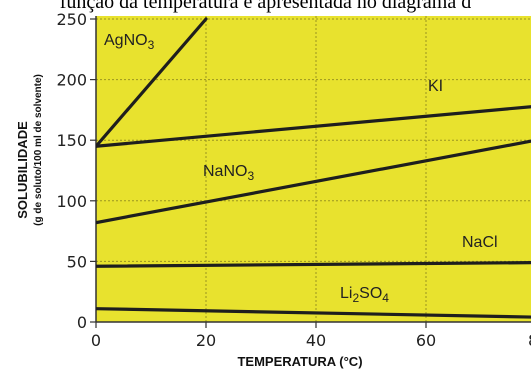 This screenshot has width=531, height=371. What do you see at coordinates (313, 126) in the screenshot?
I see `series-line-ki` at bounding box center [313, 126].